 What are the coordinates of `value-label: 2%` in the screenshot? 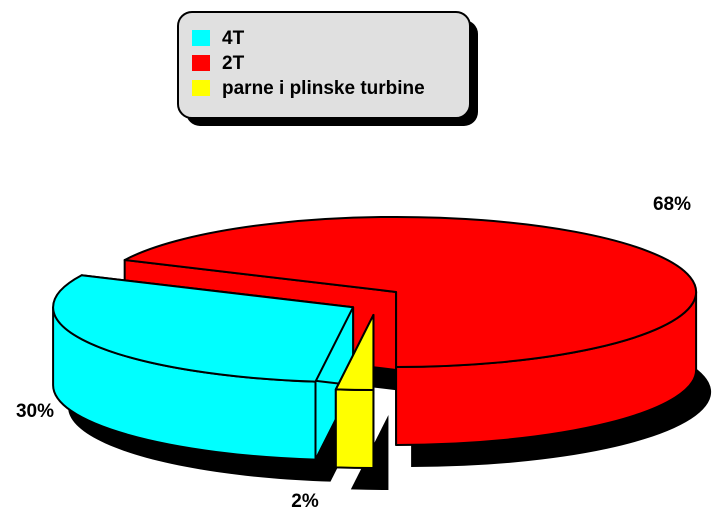 It's located at (305, 501).